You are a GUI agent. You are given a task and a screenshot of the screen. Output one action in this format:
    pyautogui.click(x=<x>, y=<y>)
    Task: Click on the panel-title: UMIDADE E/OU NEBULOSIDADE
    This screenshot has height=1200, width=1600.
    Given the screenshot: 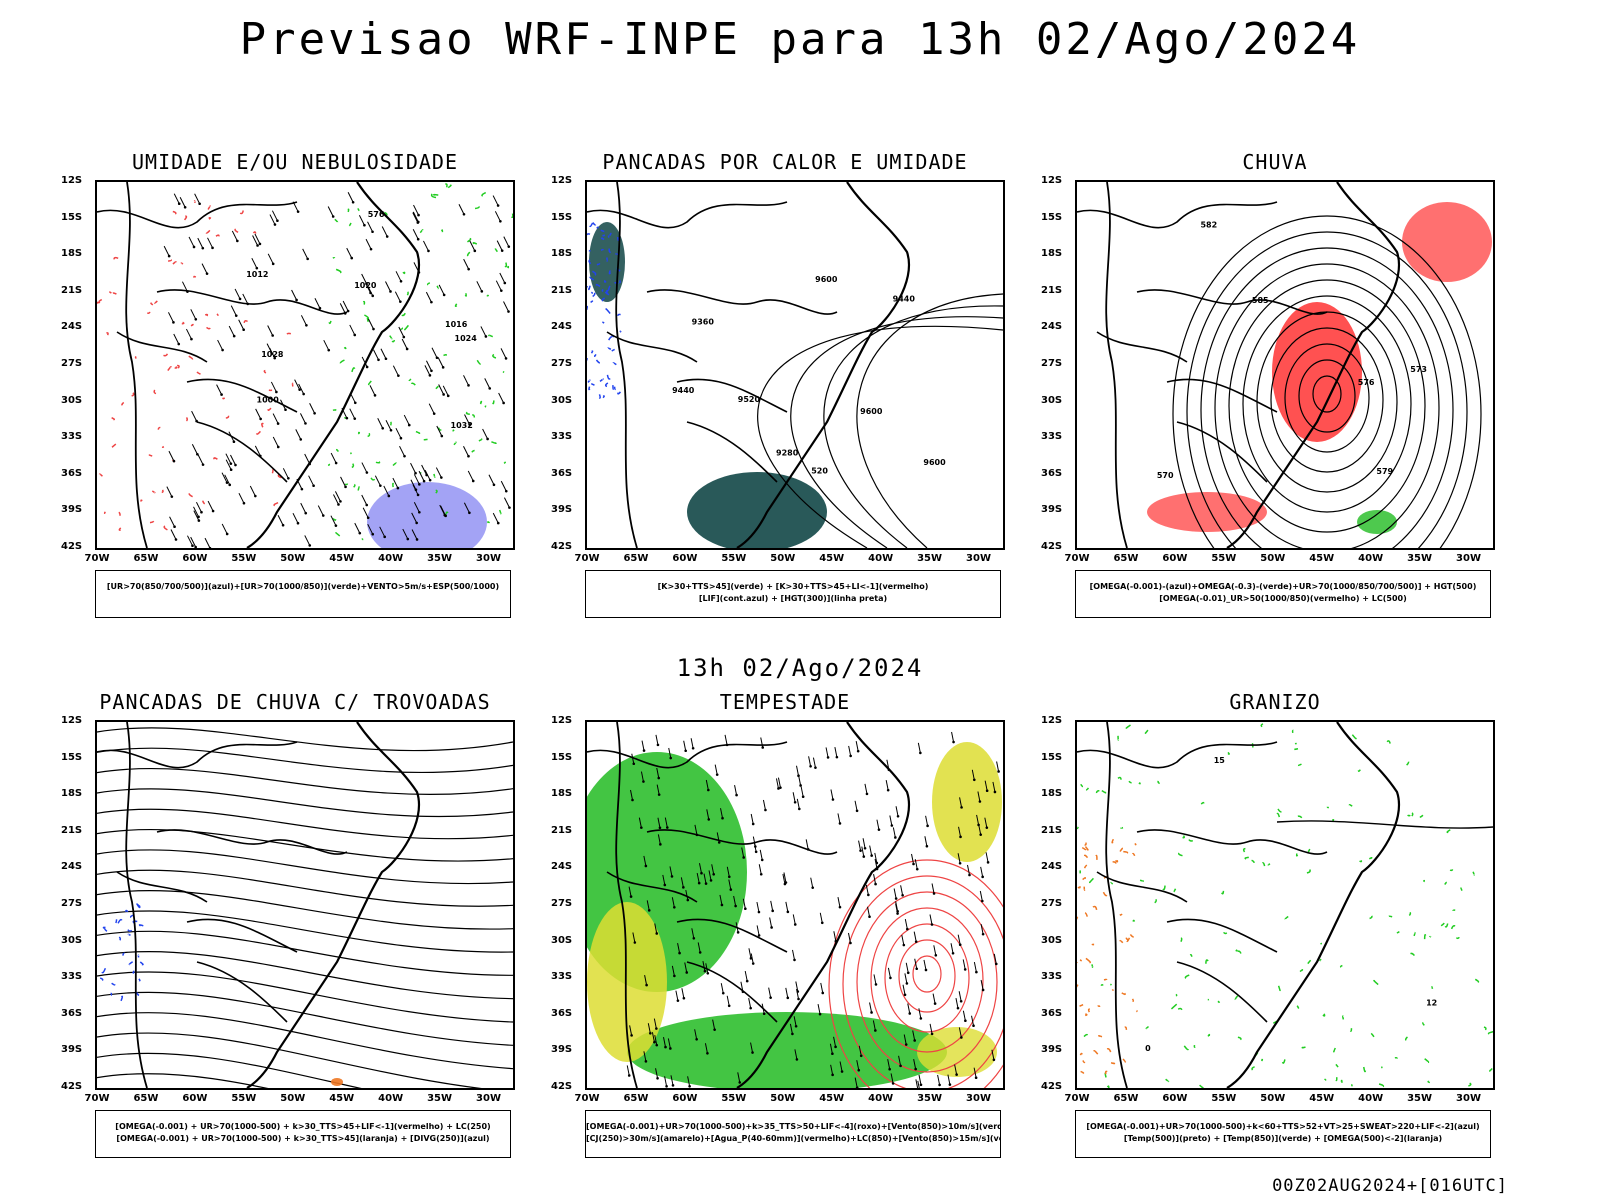 What is the action you would take?
    pyautogui.click(x=295, y=162)
    